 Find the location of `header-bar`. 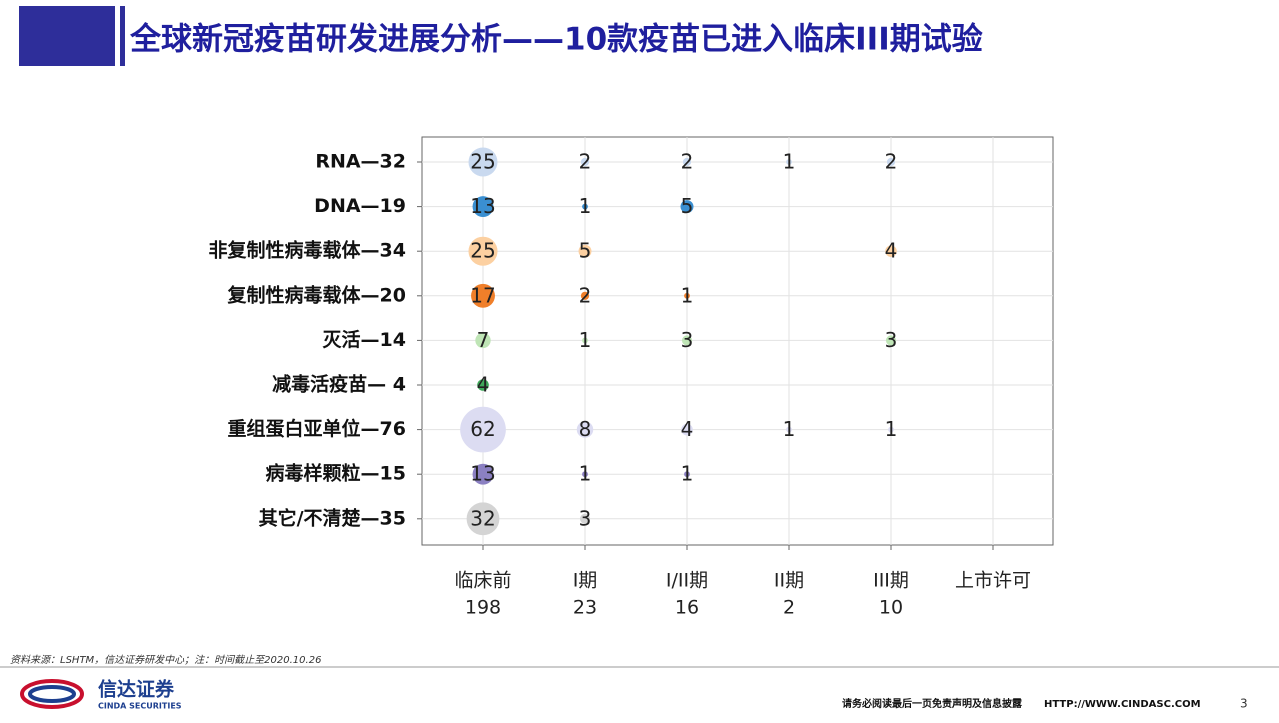

header-bar is located at coordinates (122, 36).